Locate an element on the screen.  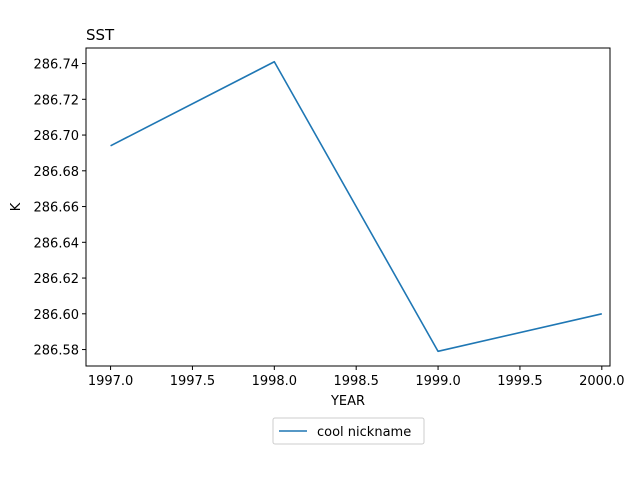
y-tick-label: 286.62 is located at coordinates (57, 279).